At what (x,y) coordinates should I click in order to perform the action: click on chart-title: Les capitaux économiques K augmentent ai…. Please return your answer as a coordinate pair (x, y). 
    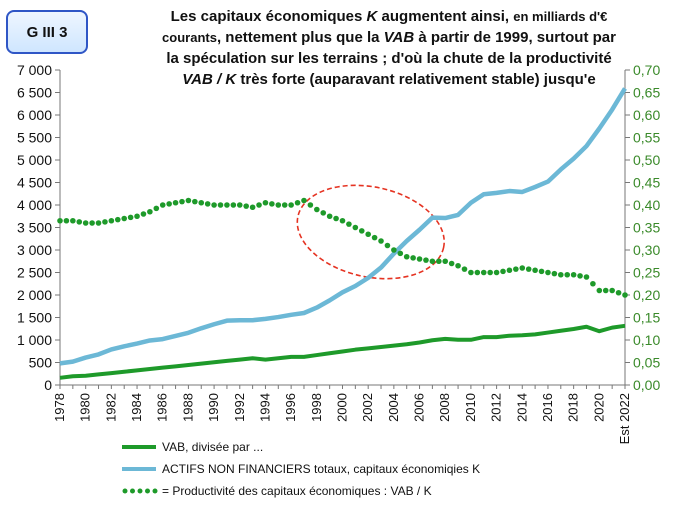
    Looking at the image, I should click on (389, 48).